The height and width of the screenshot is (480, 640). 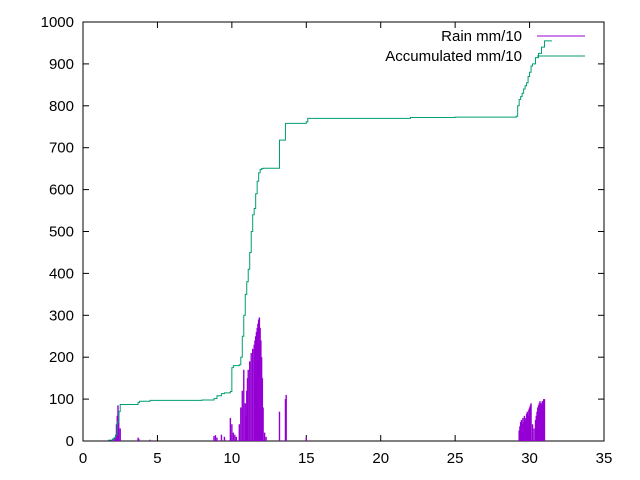 I want to click on y-tick-label: 600, so click(x=61, y=190).